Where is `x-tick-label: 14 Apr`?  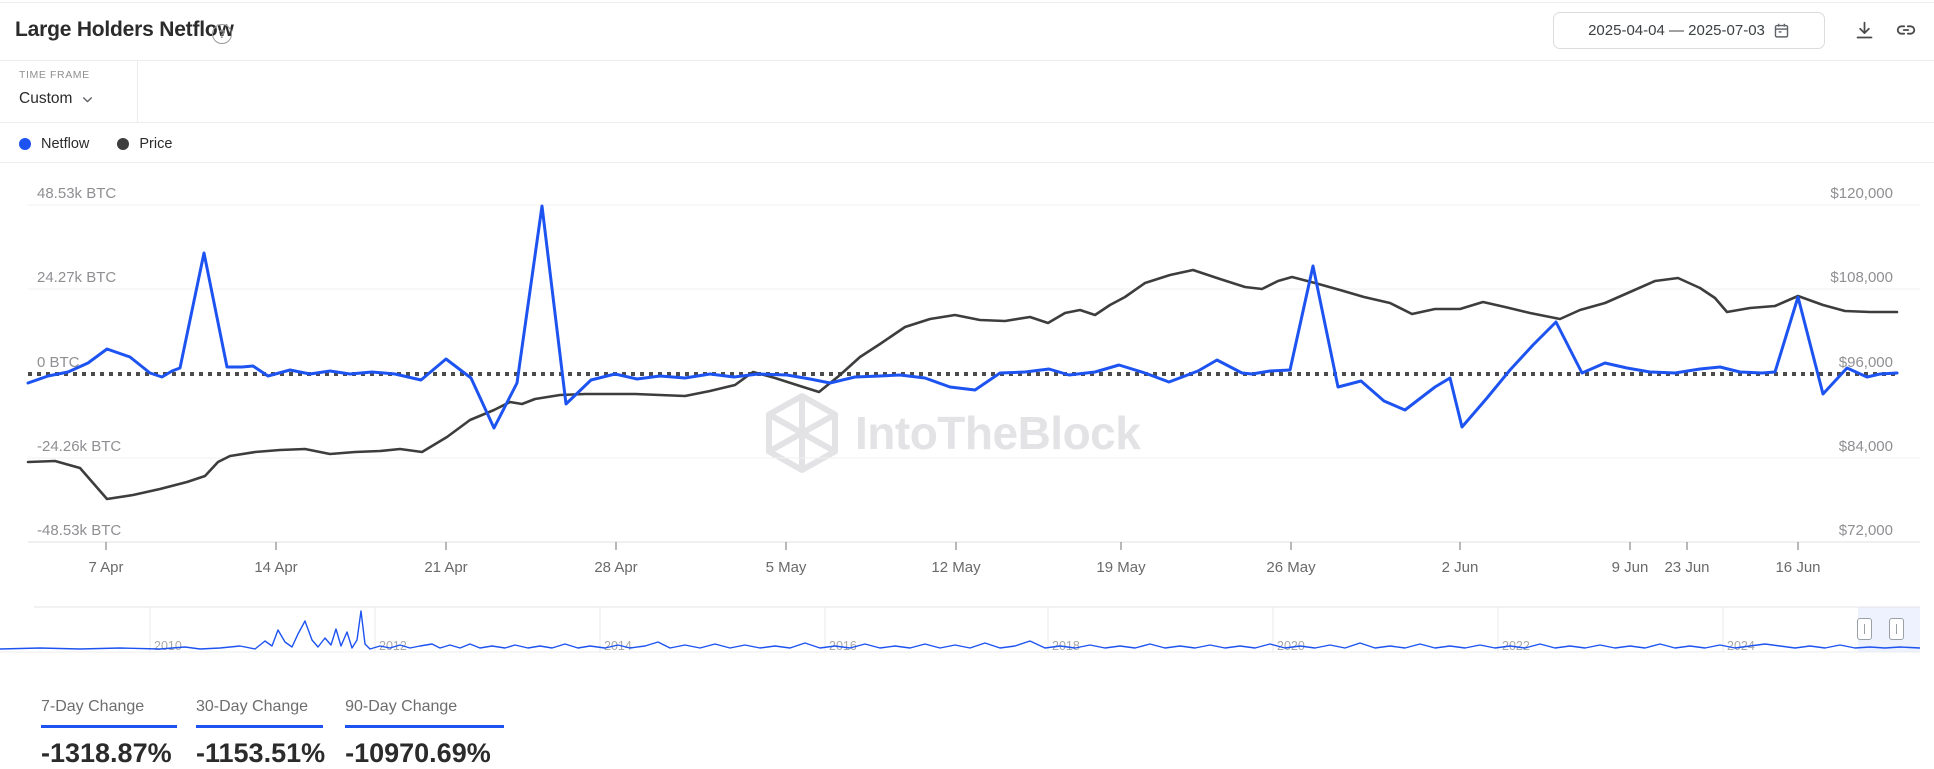 x-tick-label: 14 Apr is located at coordinates (275, 567).